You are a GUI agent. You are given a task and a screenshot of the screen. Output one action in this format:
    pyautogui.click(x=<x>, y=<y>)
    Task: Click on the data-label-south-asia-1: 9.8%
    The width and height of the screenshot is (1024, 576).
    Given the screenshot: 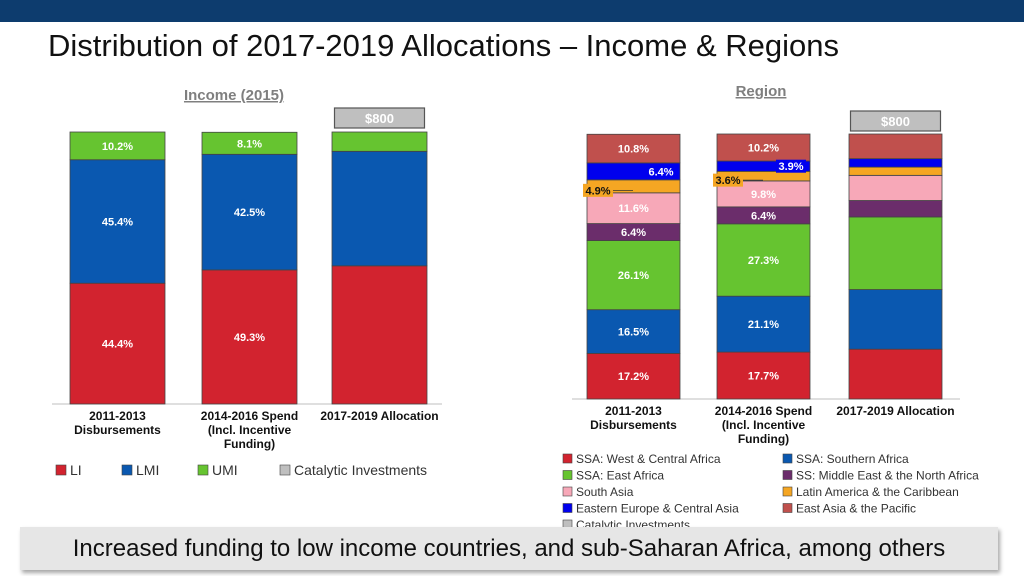 What is the action you would take?
    pyautogui.click(x=763, y=195)
    